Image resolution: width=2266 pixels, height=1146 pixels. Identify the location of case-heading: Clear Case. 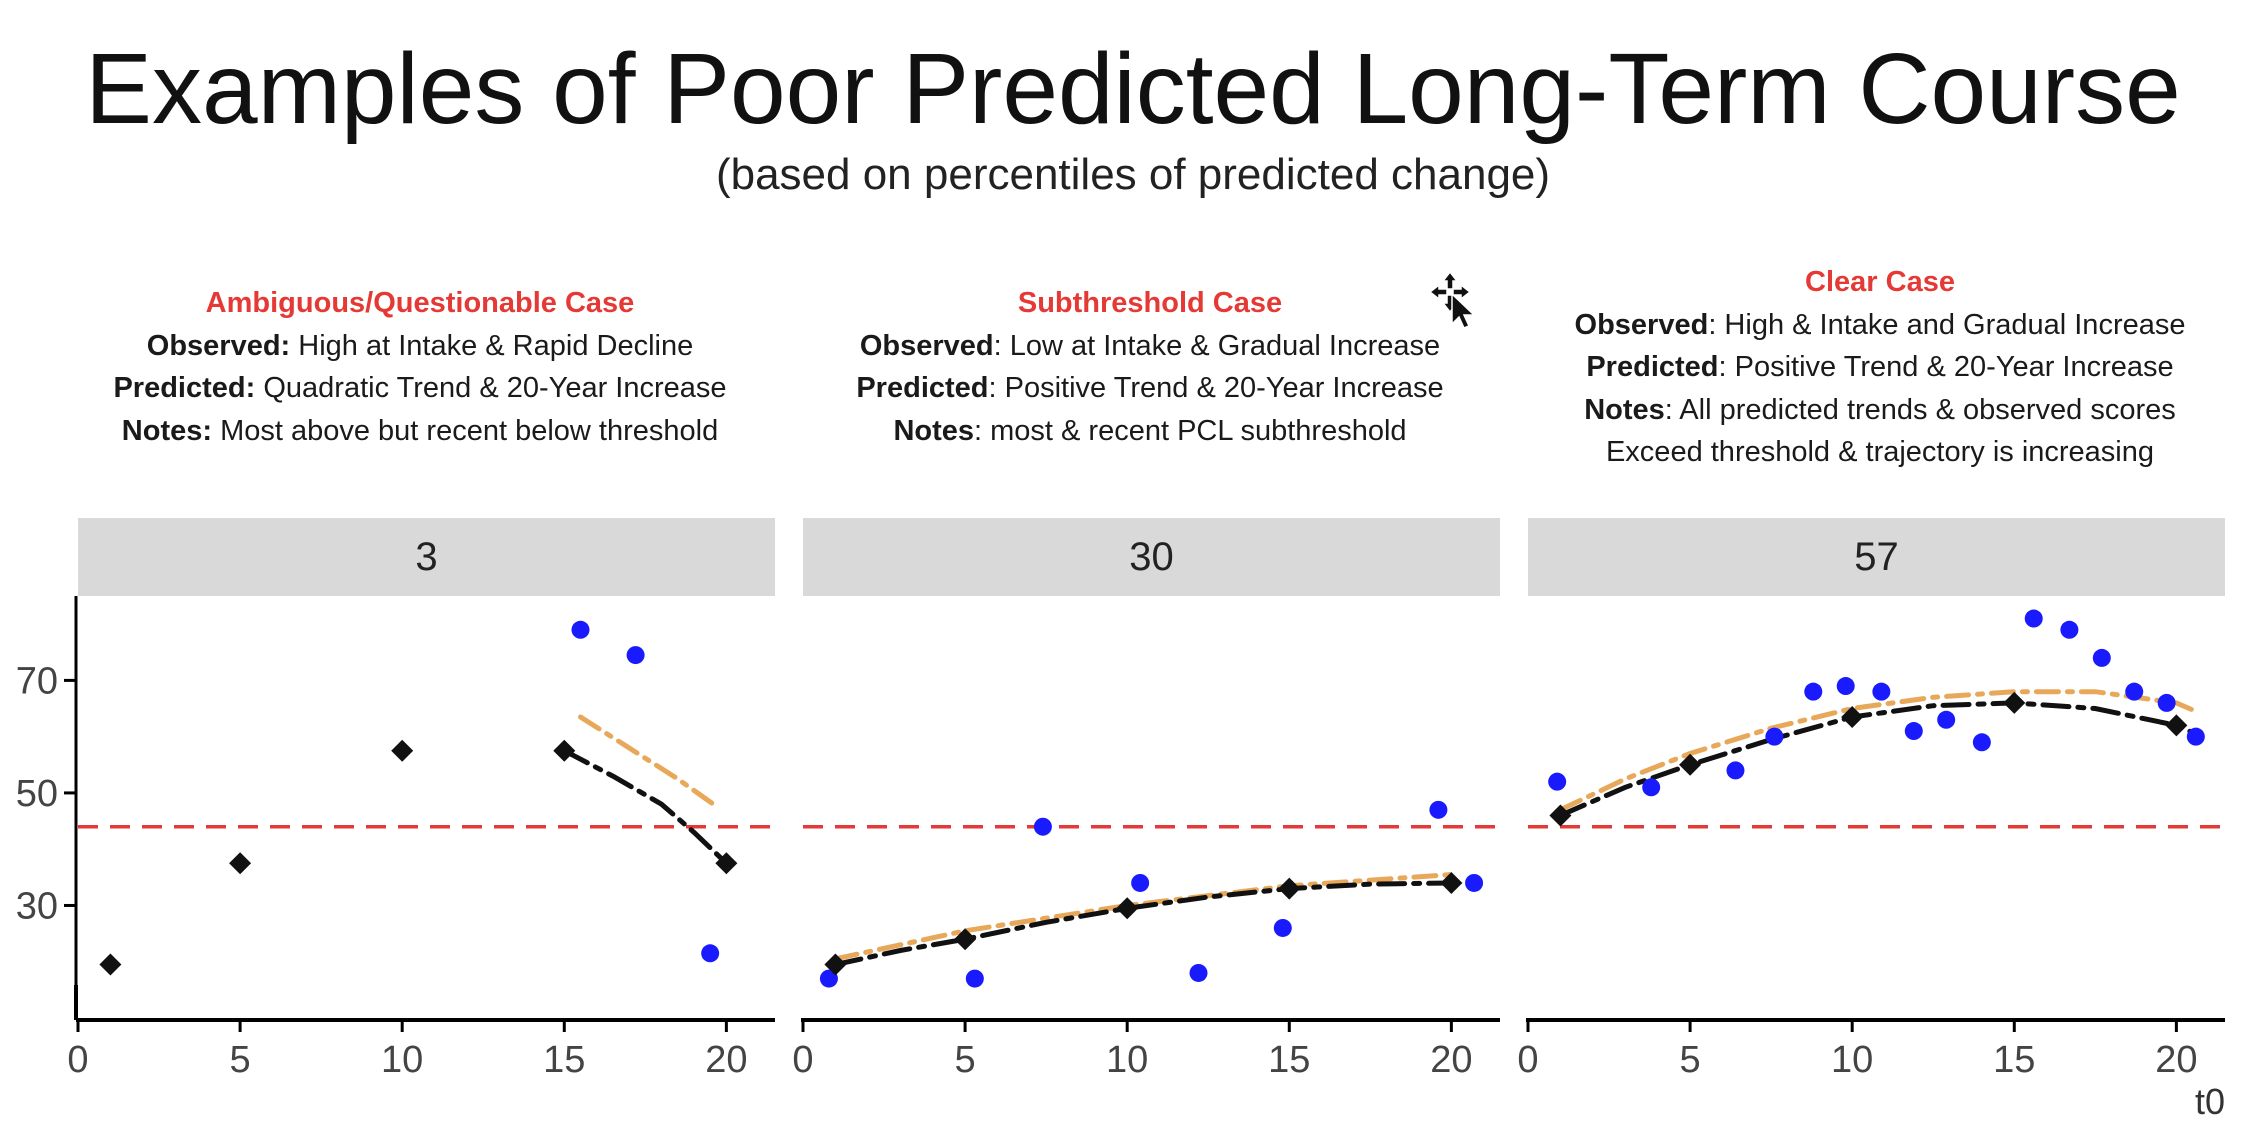
(1880, 282).